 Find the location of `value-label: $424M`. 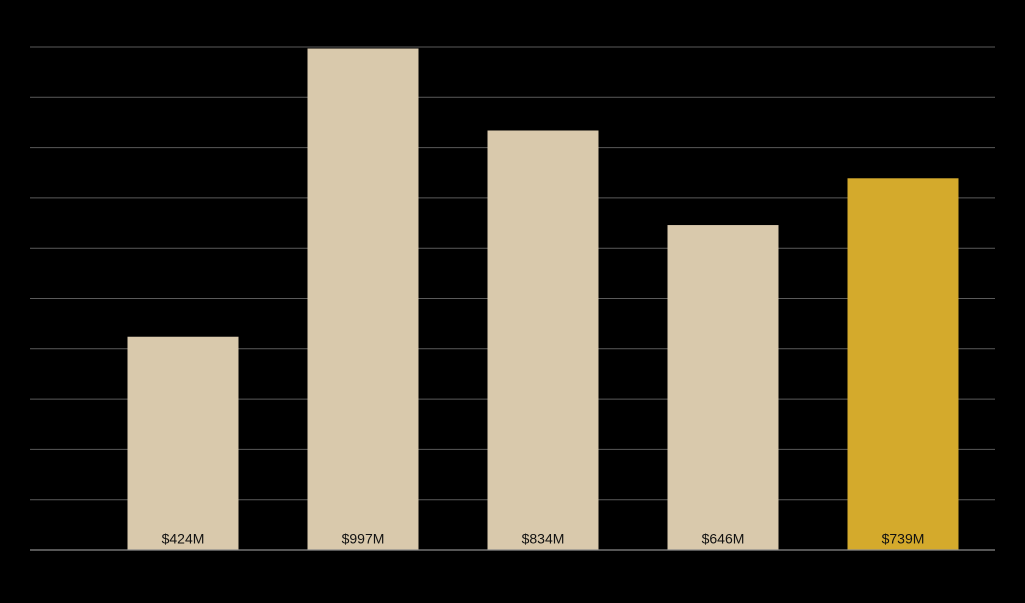

value-label: $424M is located at coordinates (183, 539).